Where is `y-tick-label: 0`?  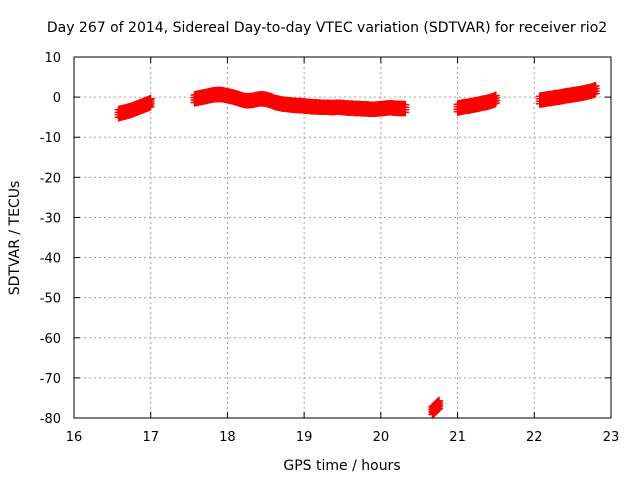
y-tick-label: 0 is located at coordinates (57, 98).